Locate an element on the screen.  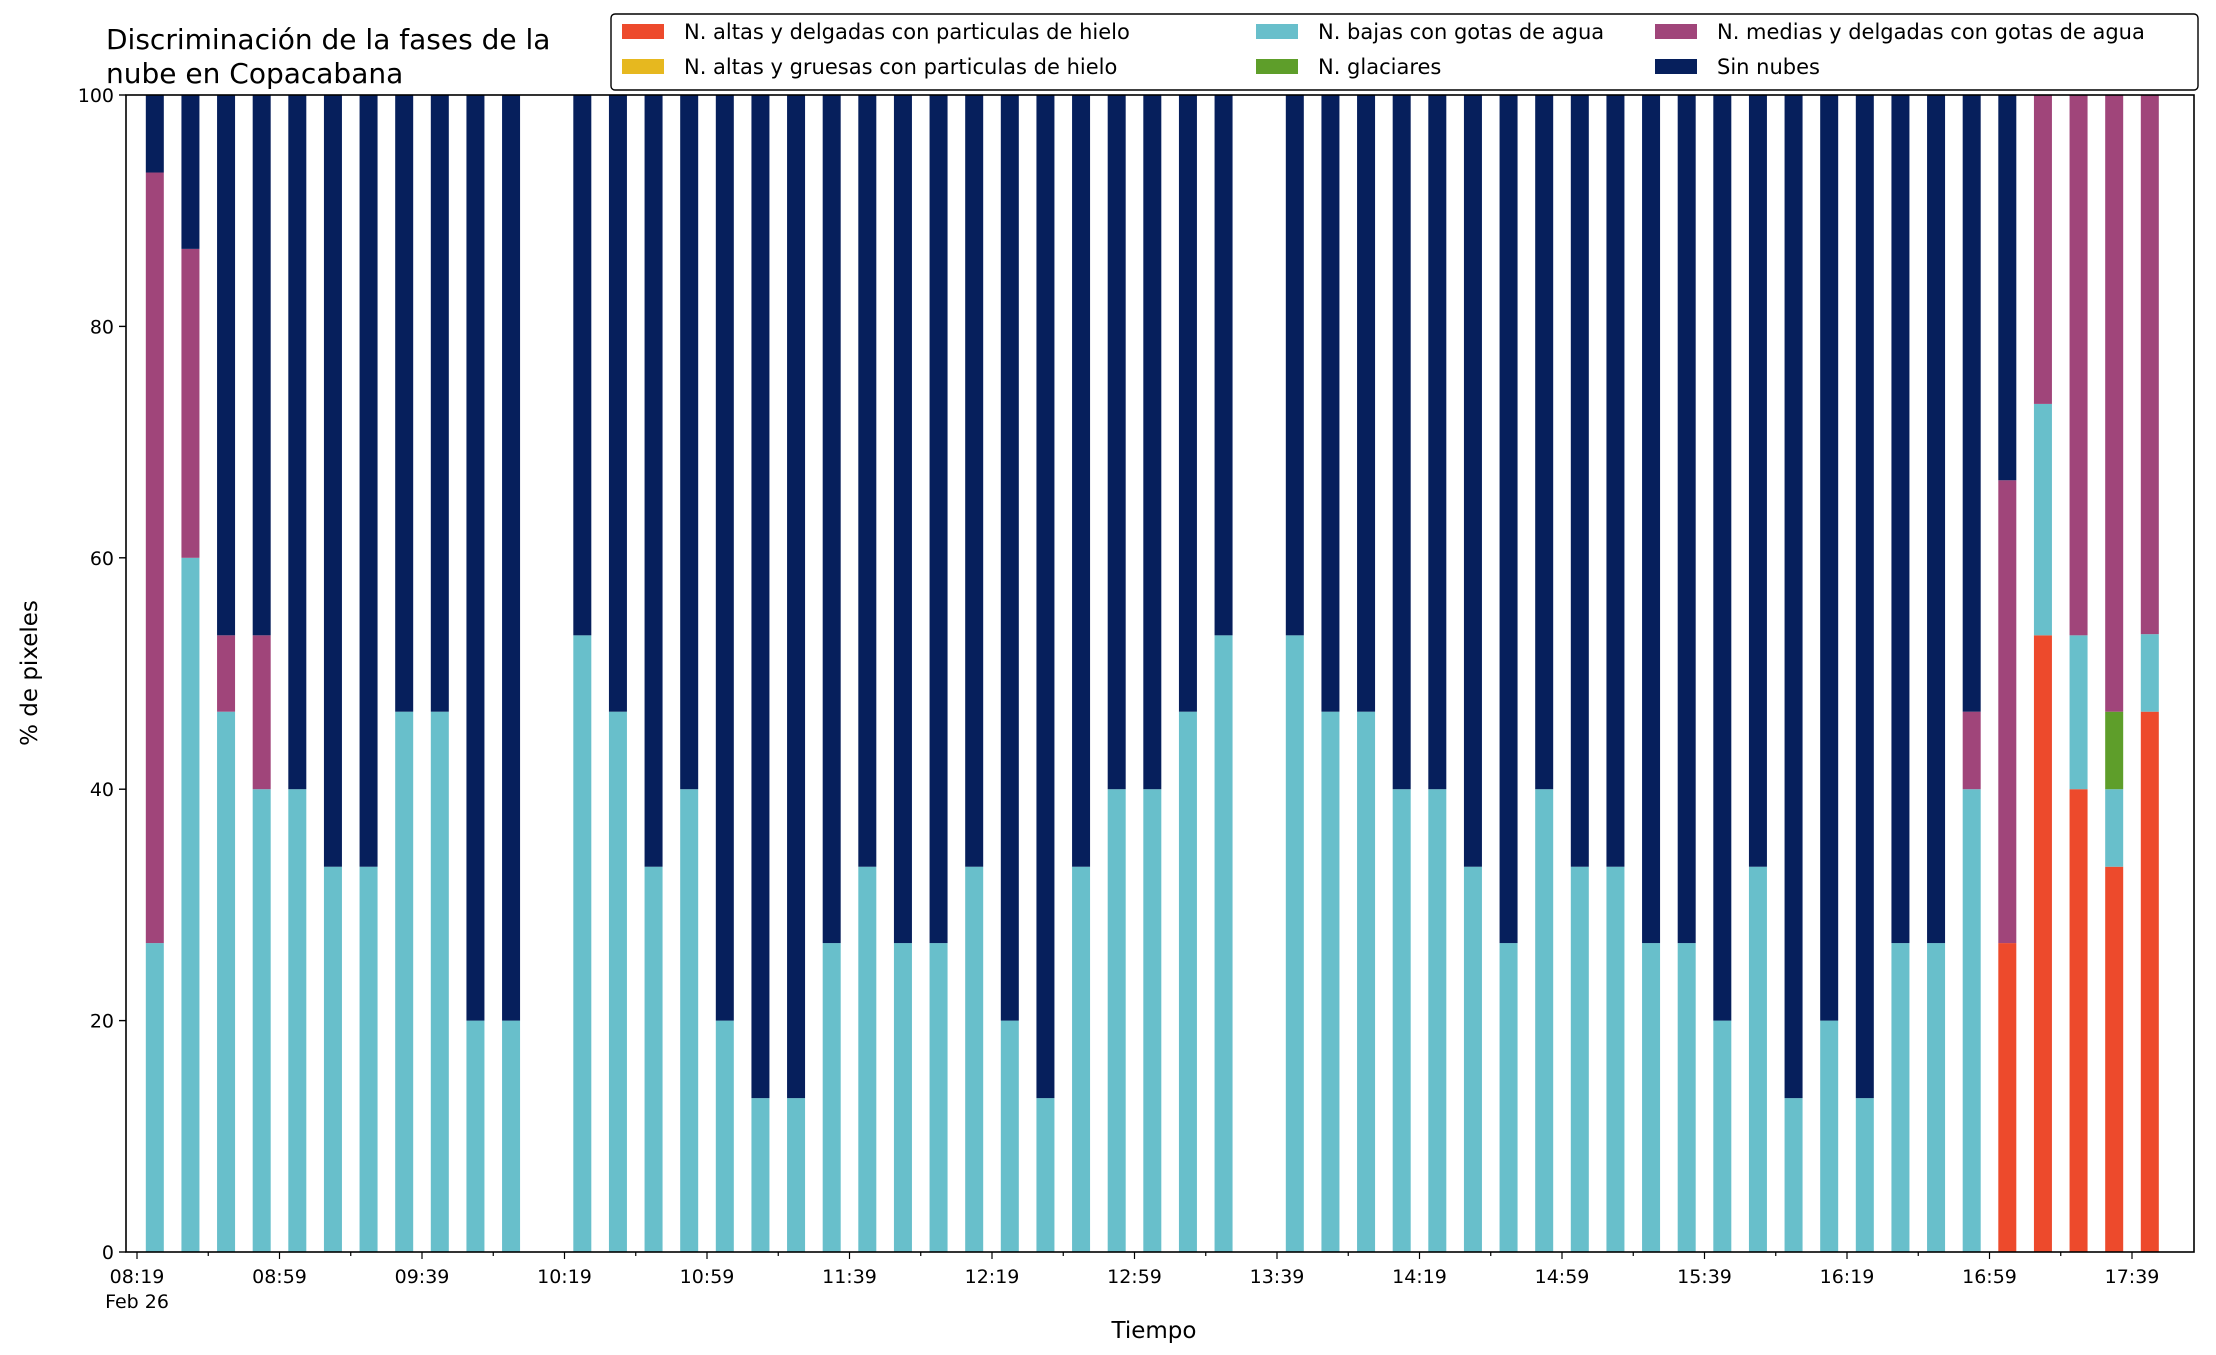
bar-segment-1434-s5 is located at coordinates (1472, 481).